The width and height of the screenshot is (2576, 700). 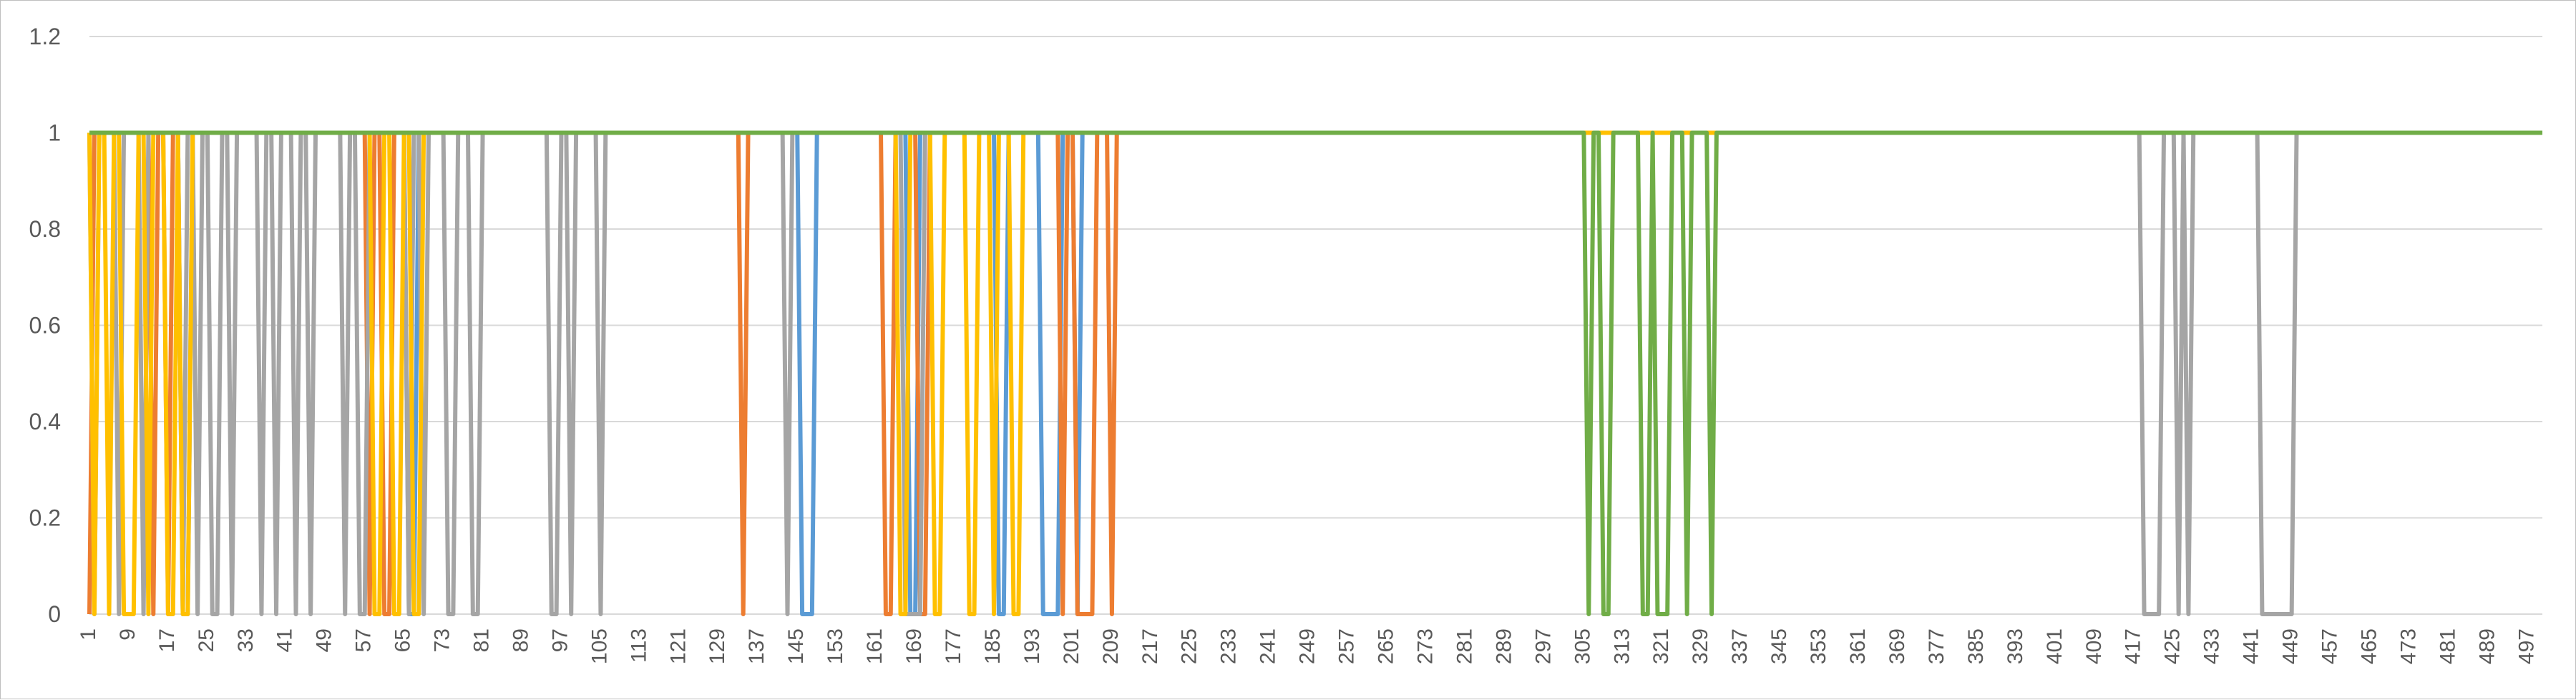 I want to click on x-tick-label: 481, so click(x=2447, y=646).